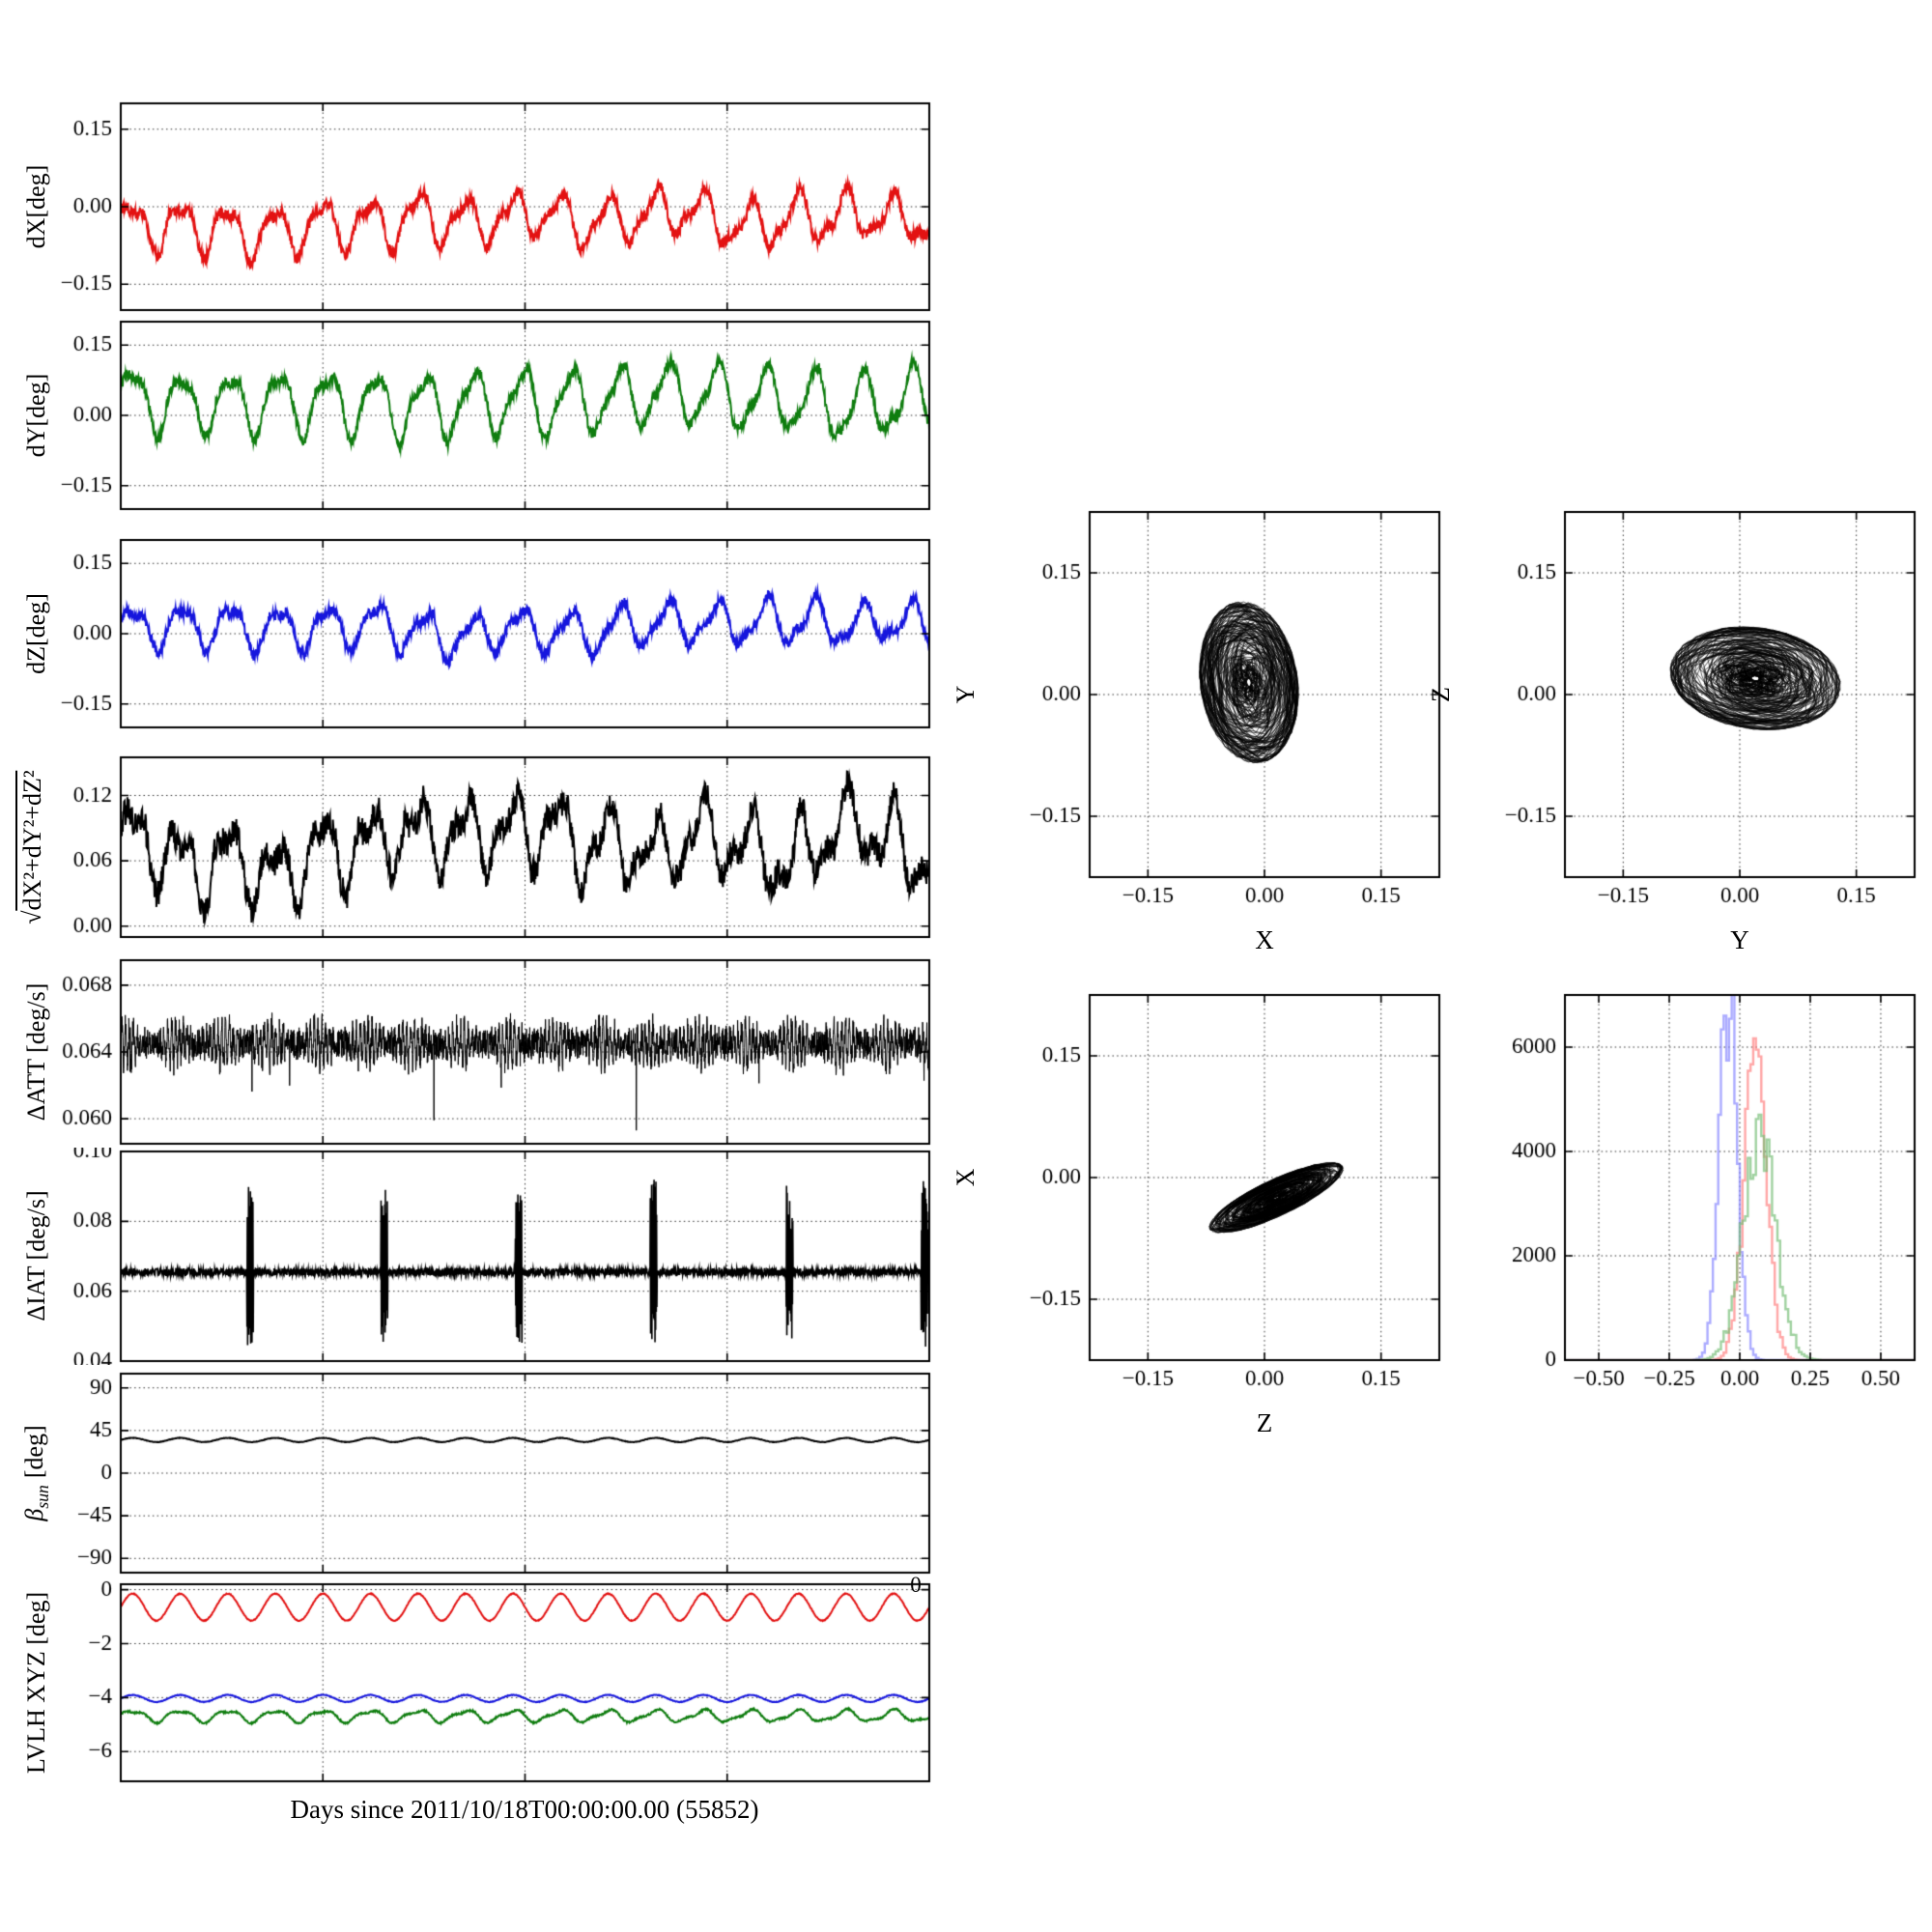 The image size is (1932, 1932). I want to click on scatter-xy-xlabel: X, so click(1264, 939).